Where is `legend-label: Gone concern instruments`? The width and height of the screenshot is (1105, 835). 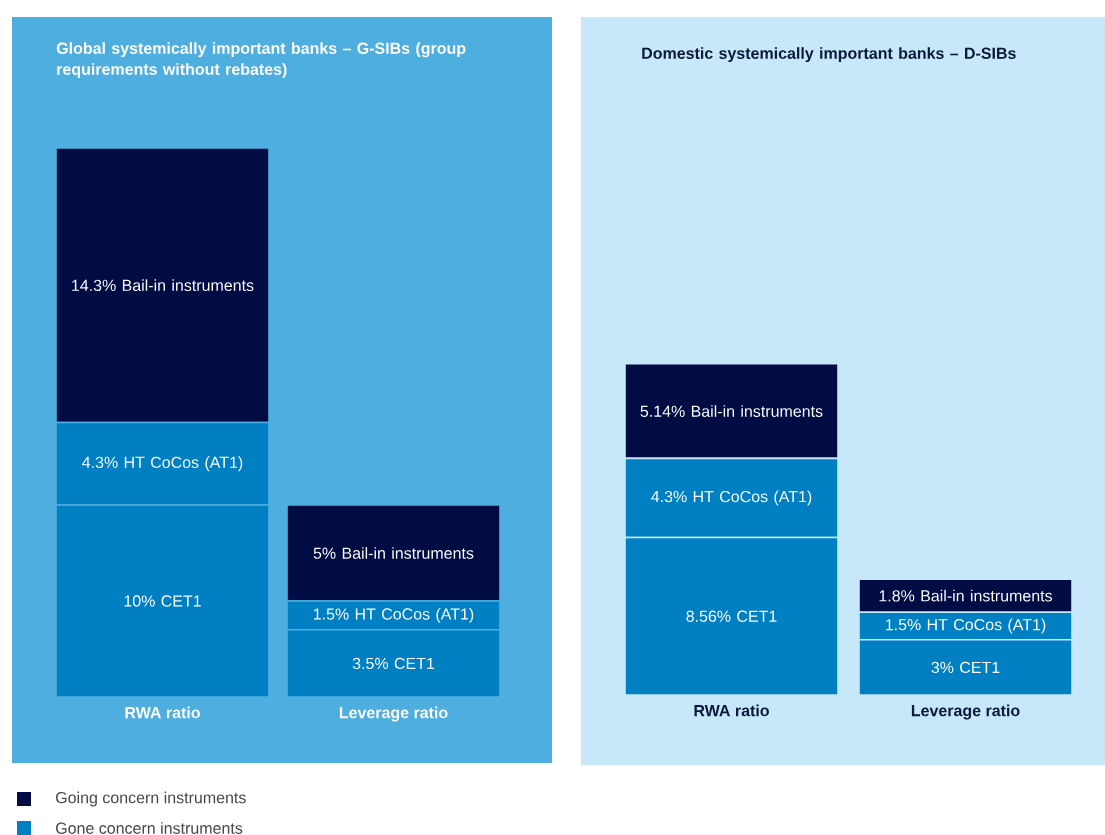 legend-label: Gone concern instruments is located at coordinates (149, 828).